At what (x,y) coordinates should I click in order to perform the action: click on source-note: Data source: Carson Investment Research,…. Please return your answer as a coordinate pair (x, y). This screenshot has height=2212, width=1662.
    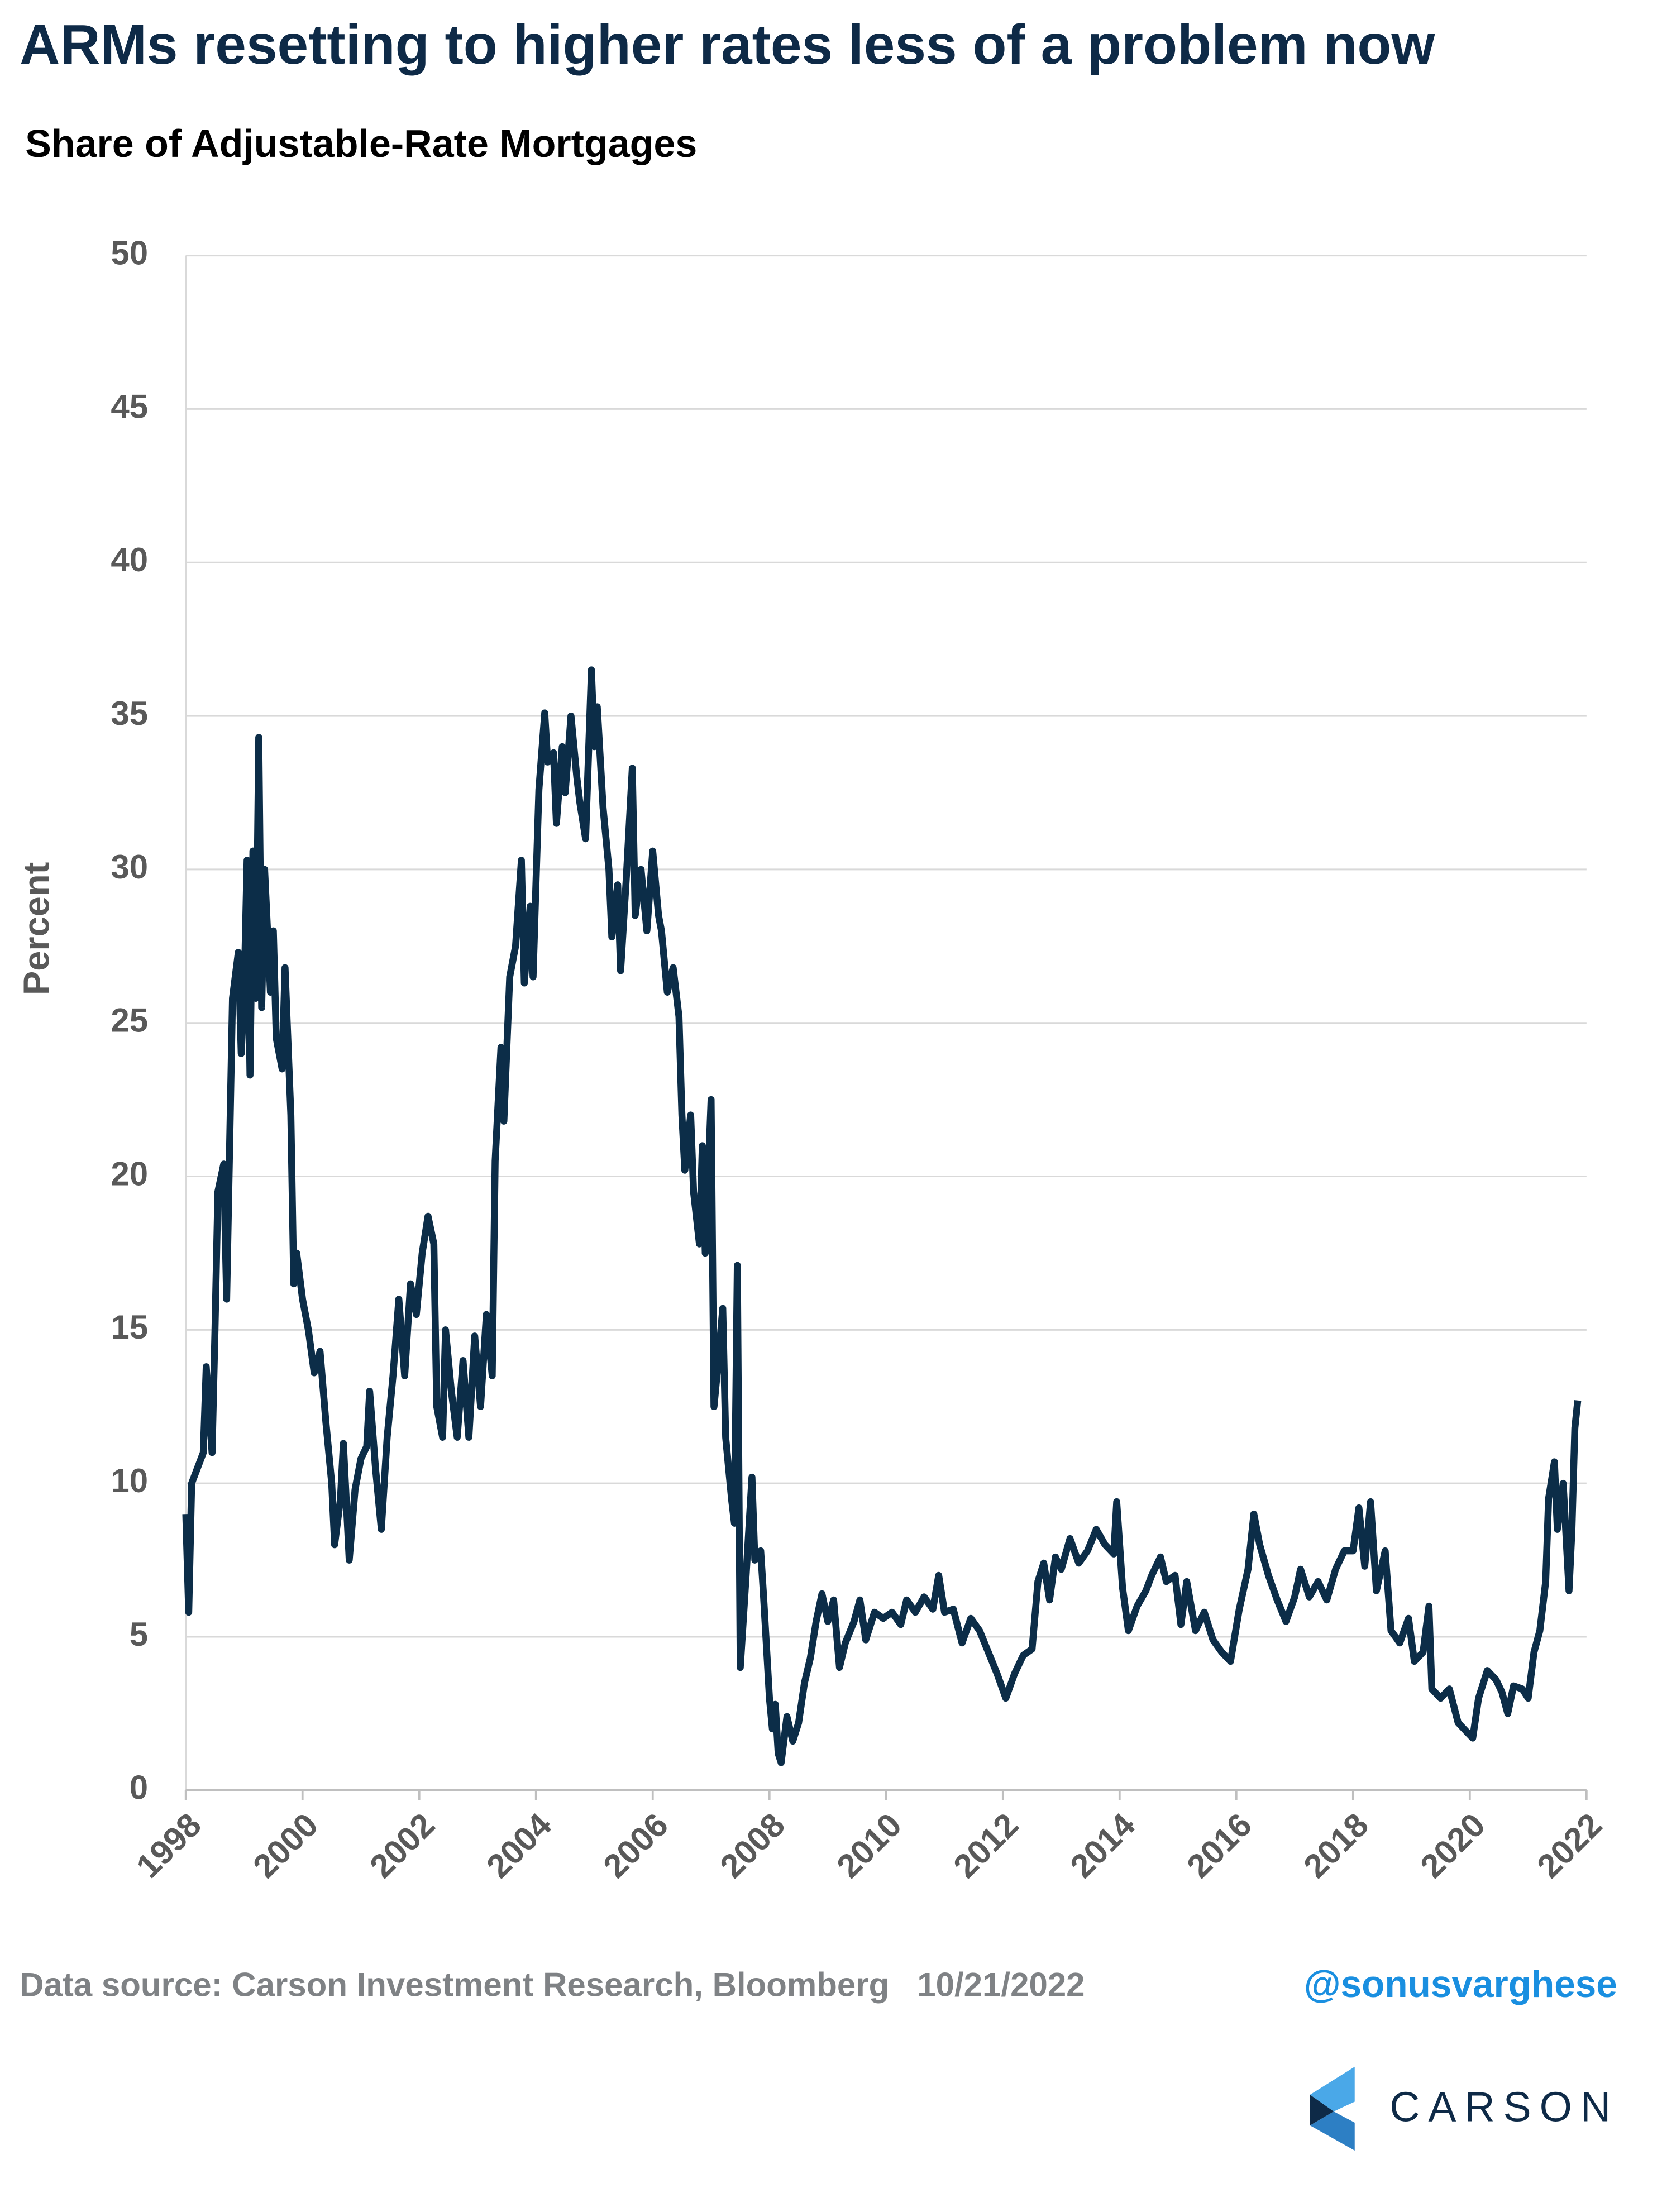
    Looking at the image, I should click on (552, 1984).